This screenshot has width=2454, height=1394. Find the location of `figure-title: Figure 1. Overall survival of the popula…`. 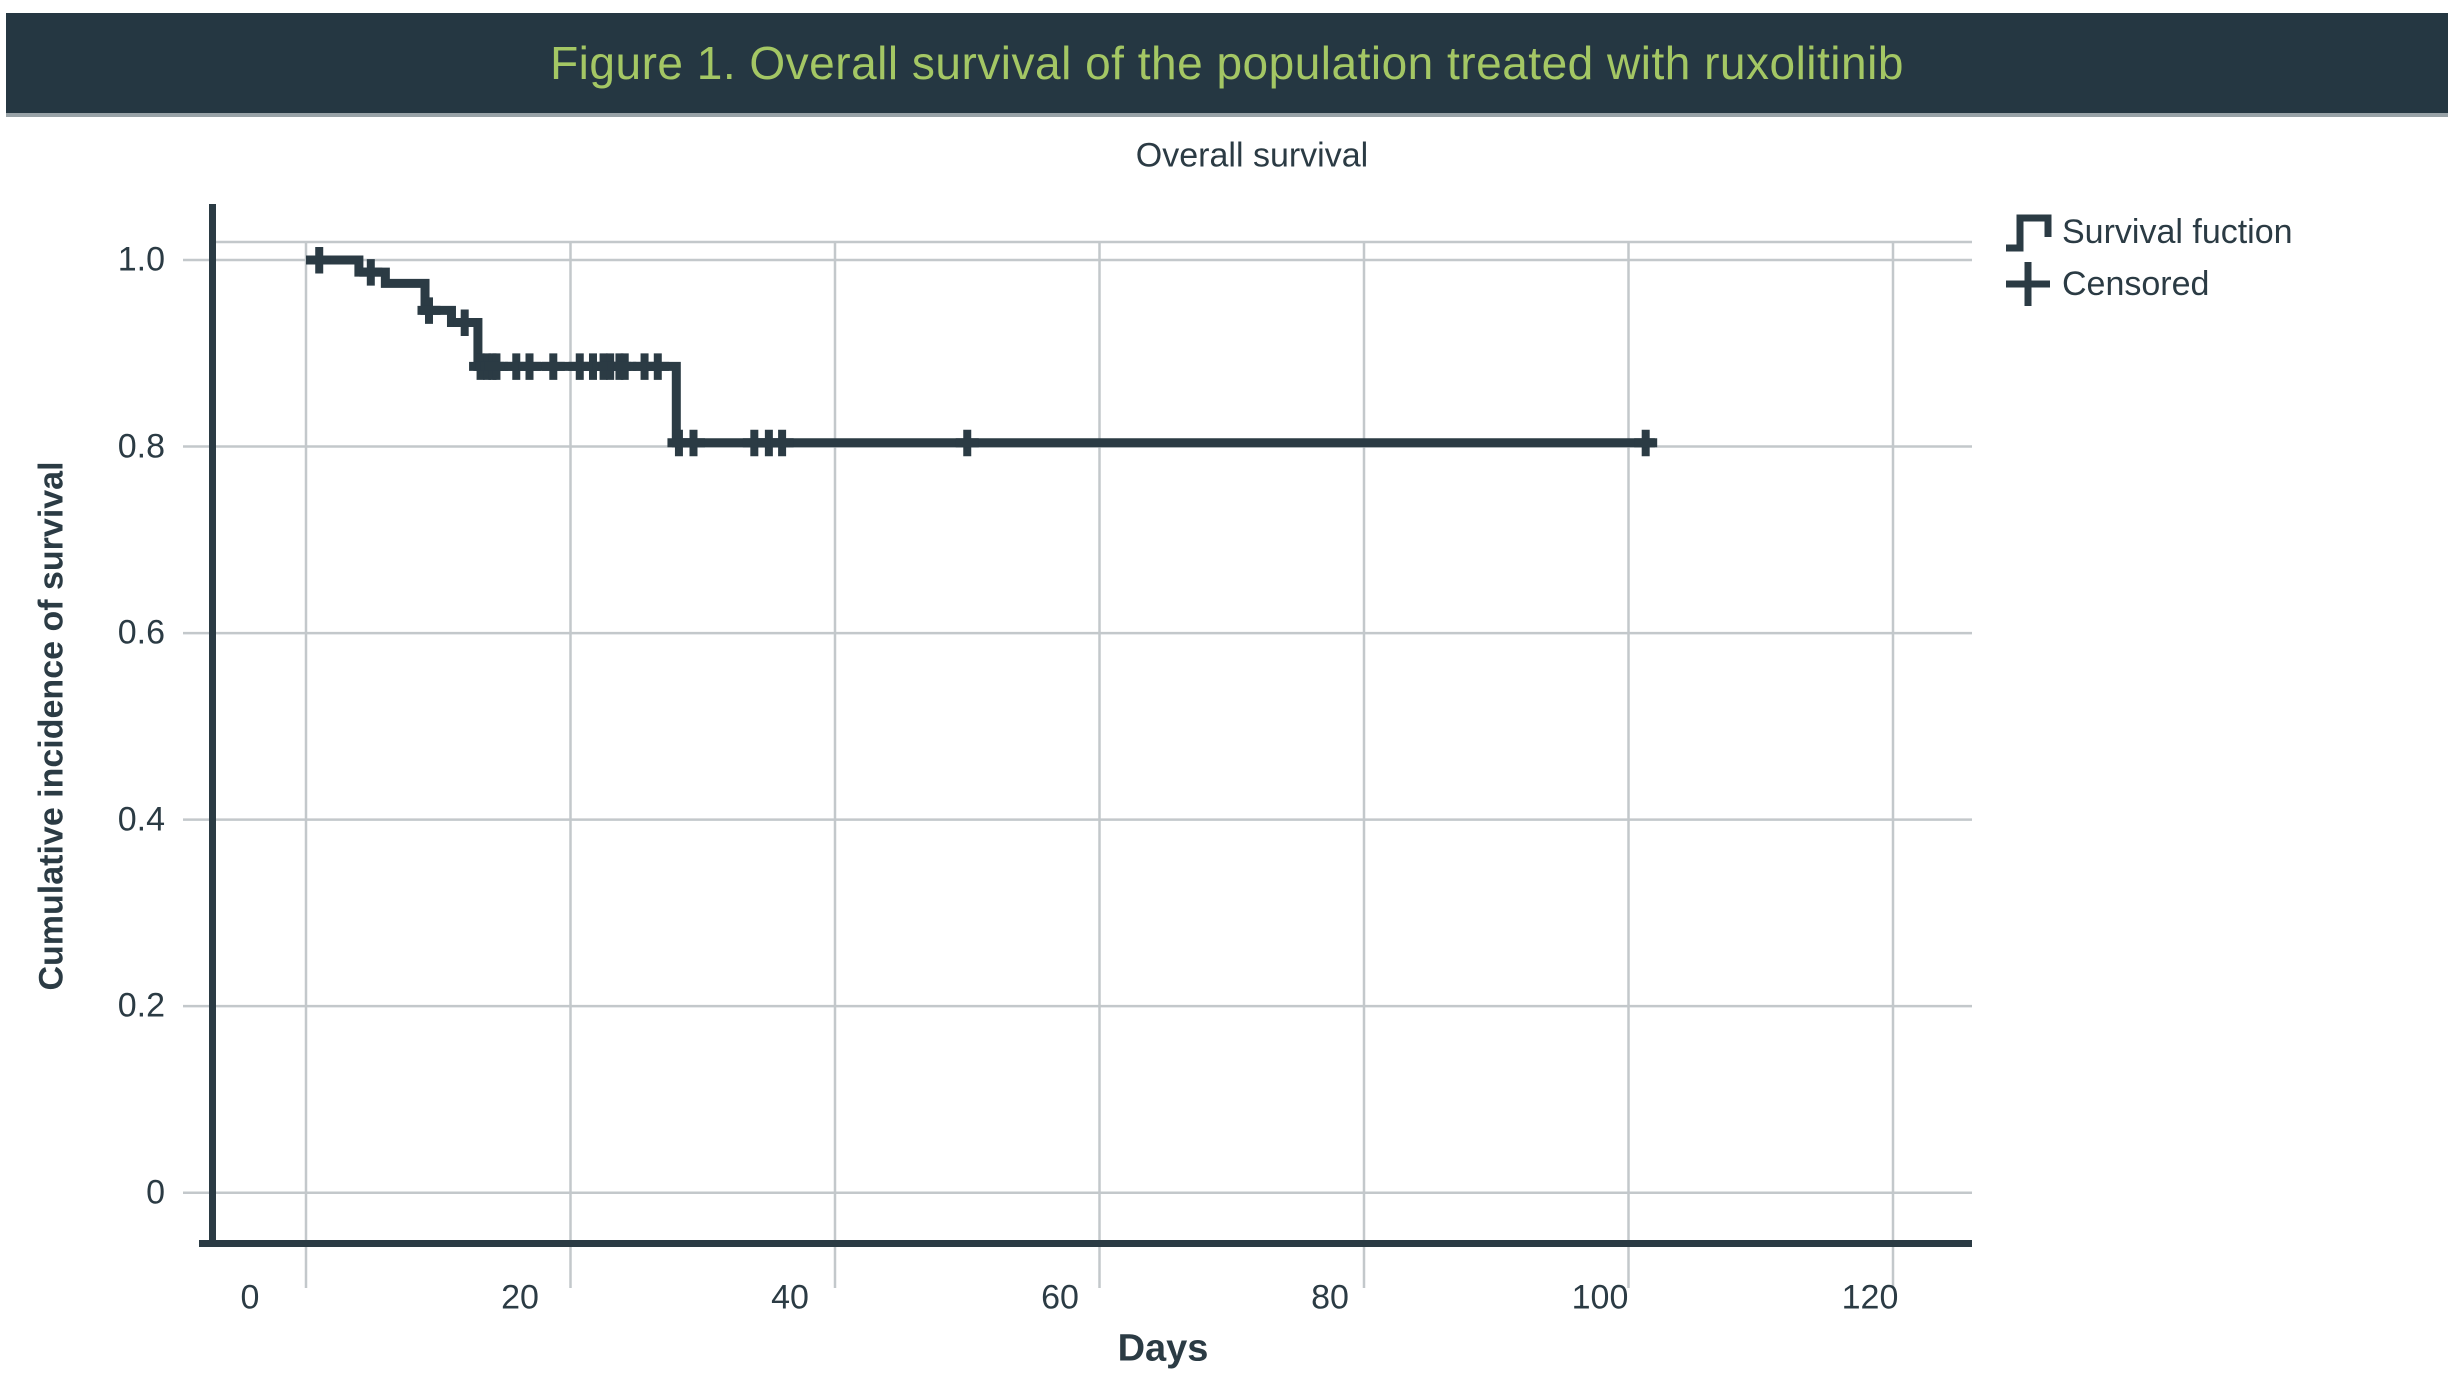

figure-title: Figure 1. Overall survival of the popula… is located at coordinates (1227, 63).